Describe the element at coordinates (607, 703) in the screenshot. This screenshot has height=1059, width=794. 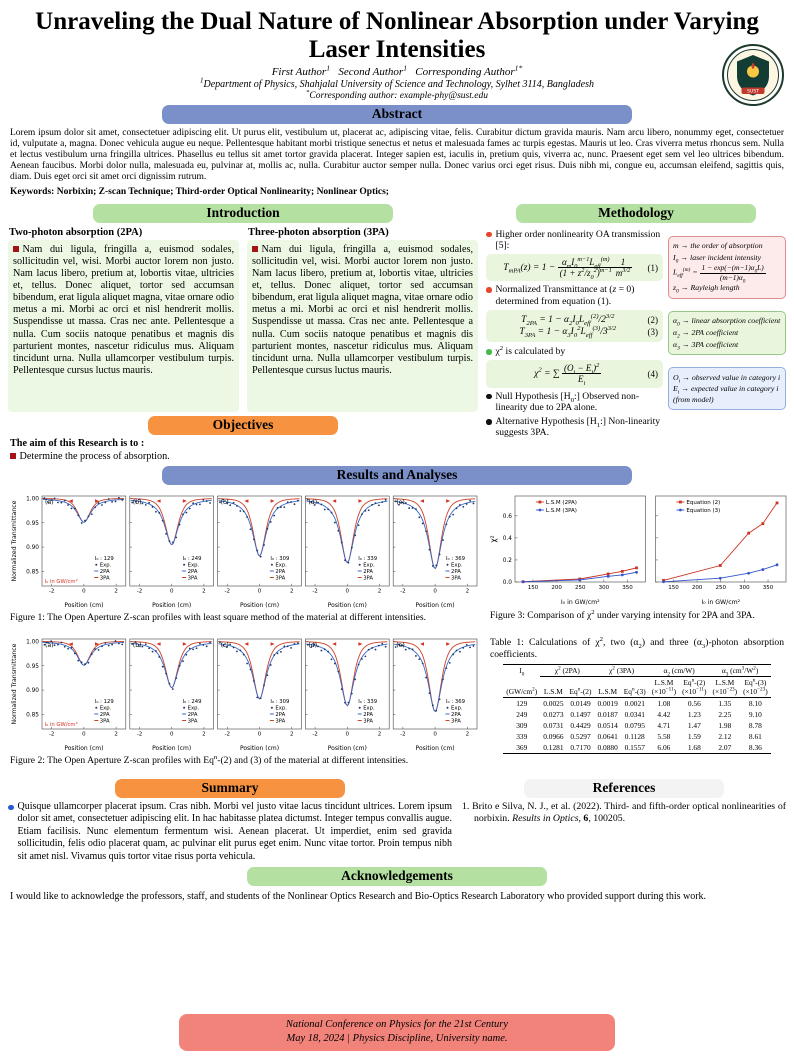
I see `table-cell: 0.0019` at that location.